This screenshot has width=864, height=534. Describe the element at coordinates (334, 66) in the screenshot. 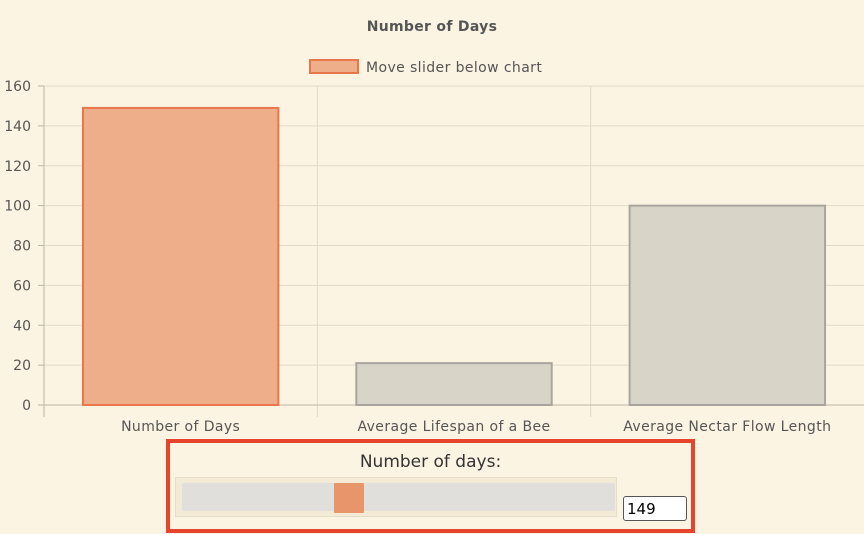

I see `legend-swatch` at that location.